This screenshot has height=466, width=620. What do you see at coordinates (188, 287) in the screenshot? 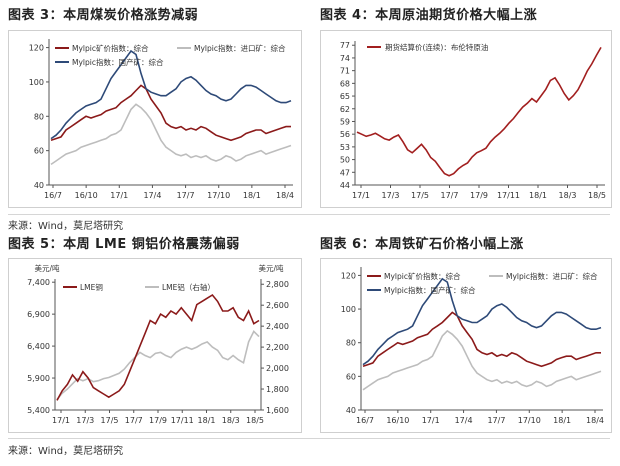
I see `metals-legend-label-al: LME铝（右轴）` at bounding box center [188, 287].